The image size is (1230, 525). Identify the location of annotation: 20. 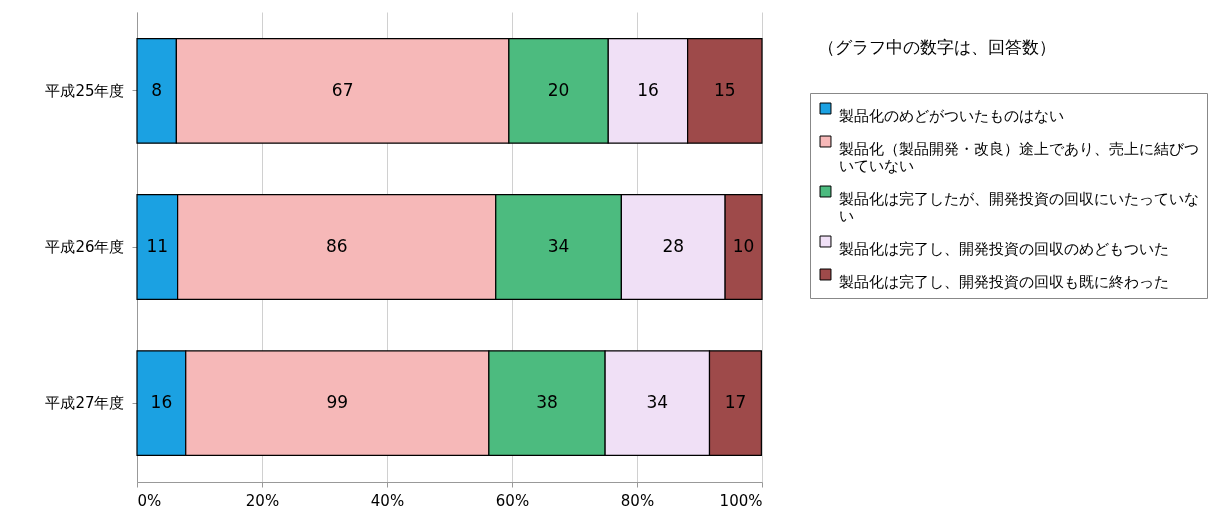
(558, 89).